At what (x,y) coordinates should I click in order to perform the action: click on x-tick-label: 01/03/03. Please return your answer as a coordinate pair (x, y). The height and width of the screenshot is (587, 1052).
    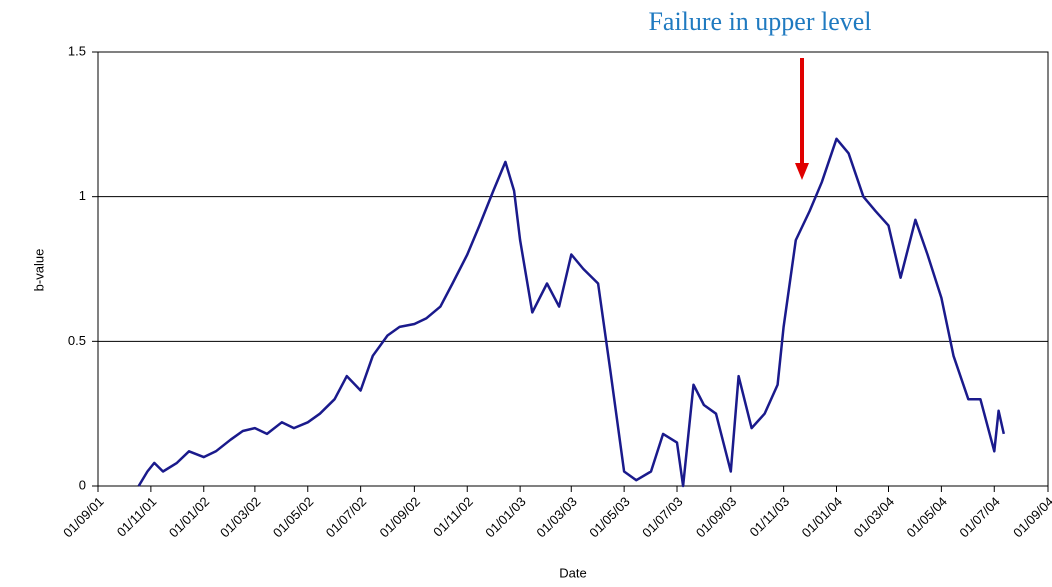
    Looking at the image, I should click on (556, 517).